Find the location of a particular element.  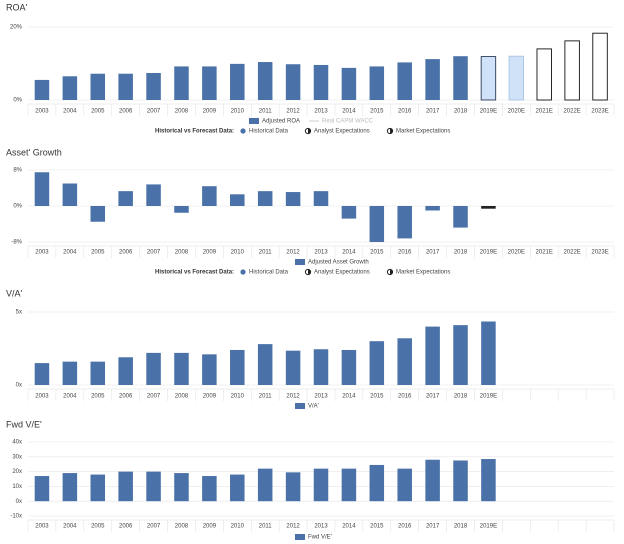

x-tick-label: 2023E is located at coordinates (599, 112).